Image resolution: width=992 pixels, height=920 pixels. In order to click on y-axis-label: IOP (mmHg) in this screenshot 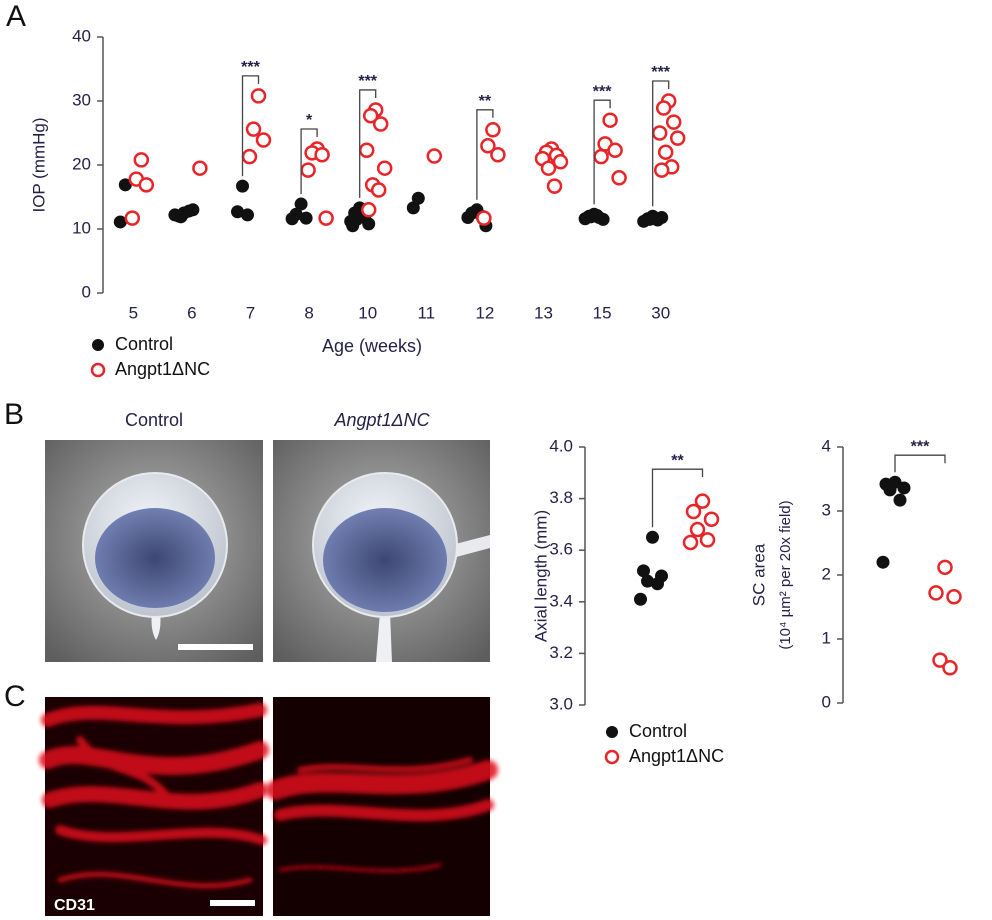, I will do `click(38, 164)`.